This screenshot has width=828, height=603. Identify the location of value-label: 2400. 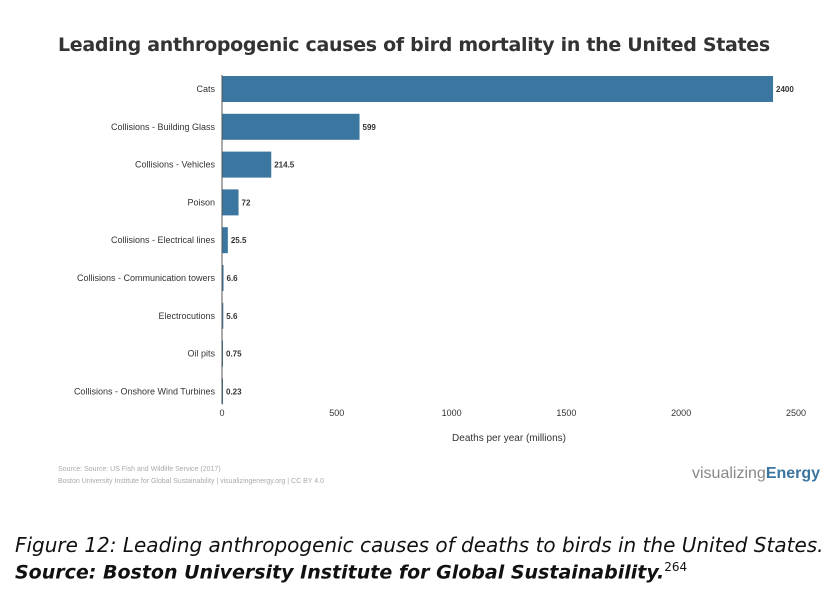
(785, 89).